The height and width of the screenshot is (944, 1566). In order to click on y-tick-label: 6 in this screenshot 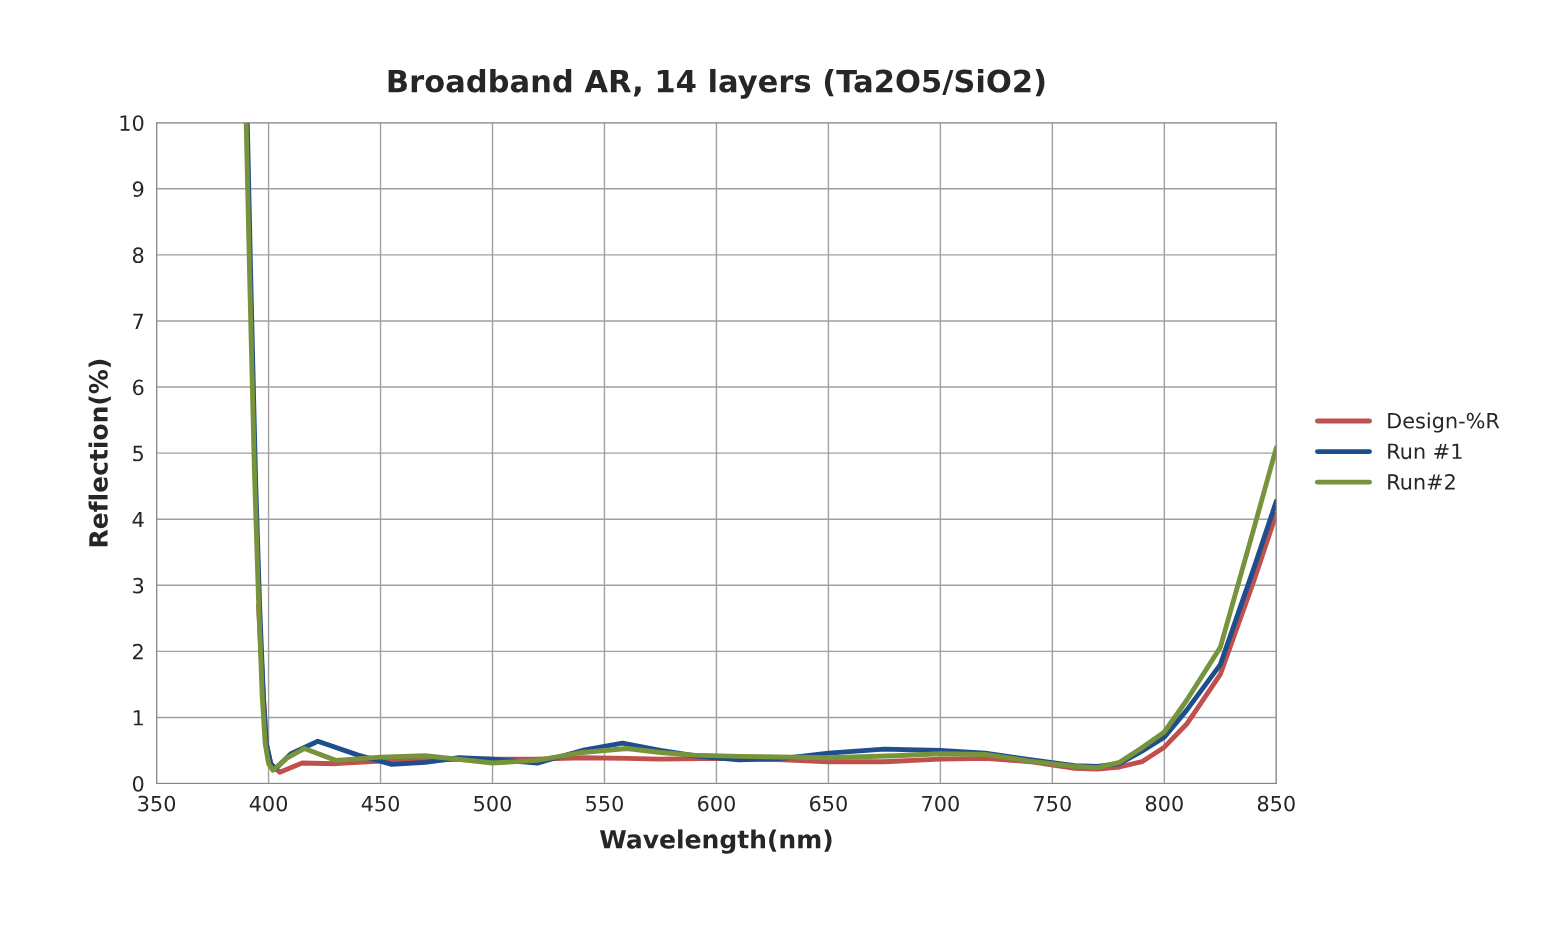, I will do `click(138, 387)`.